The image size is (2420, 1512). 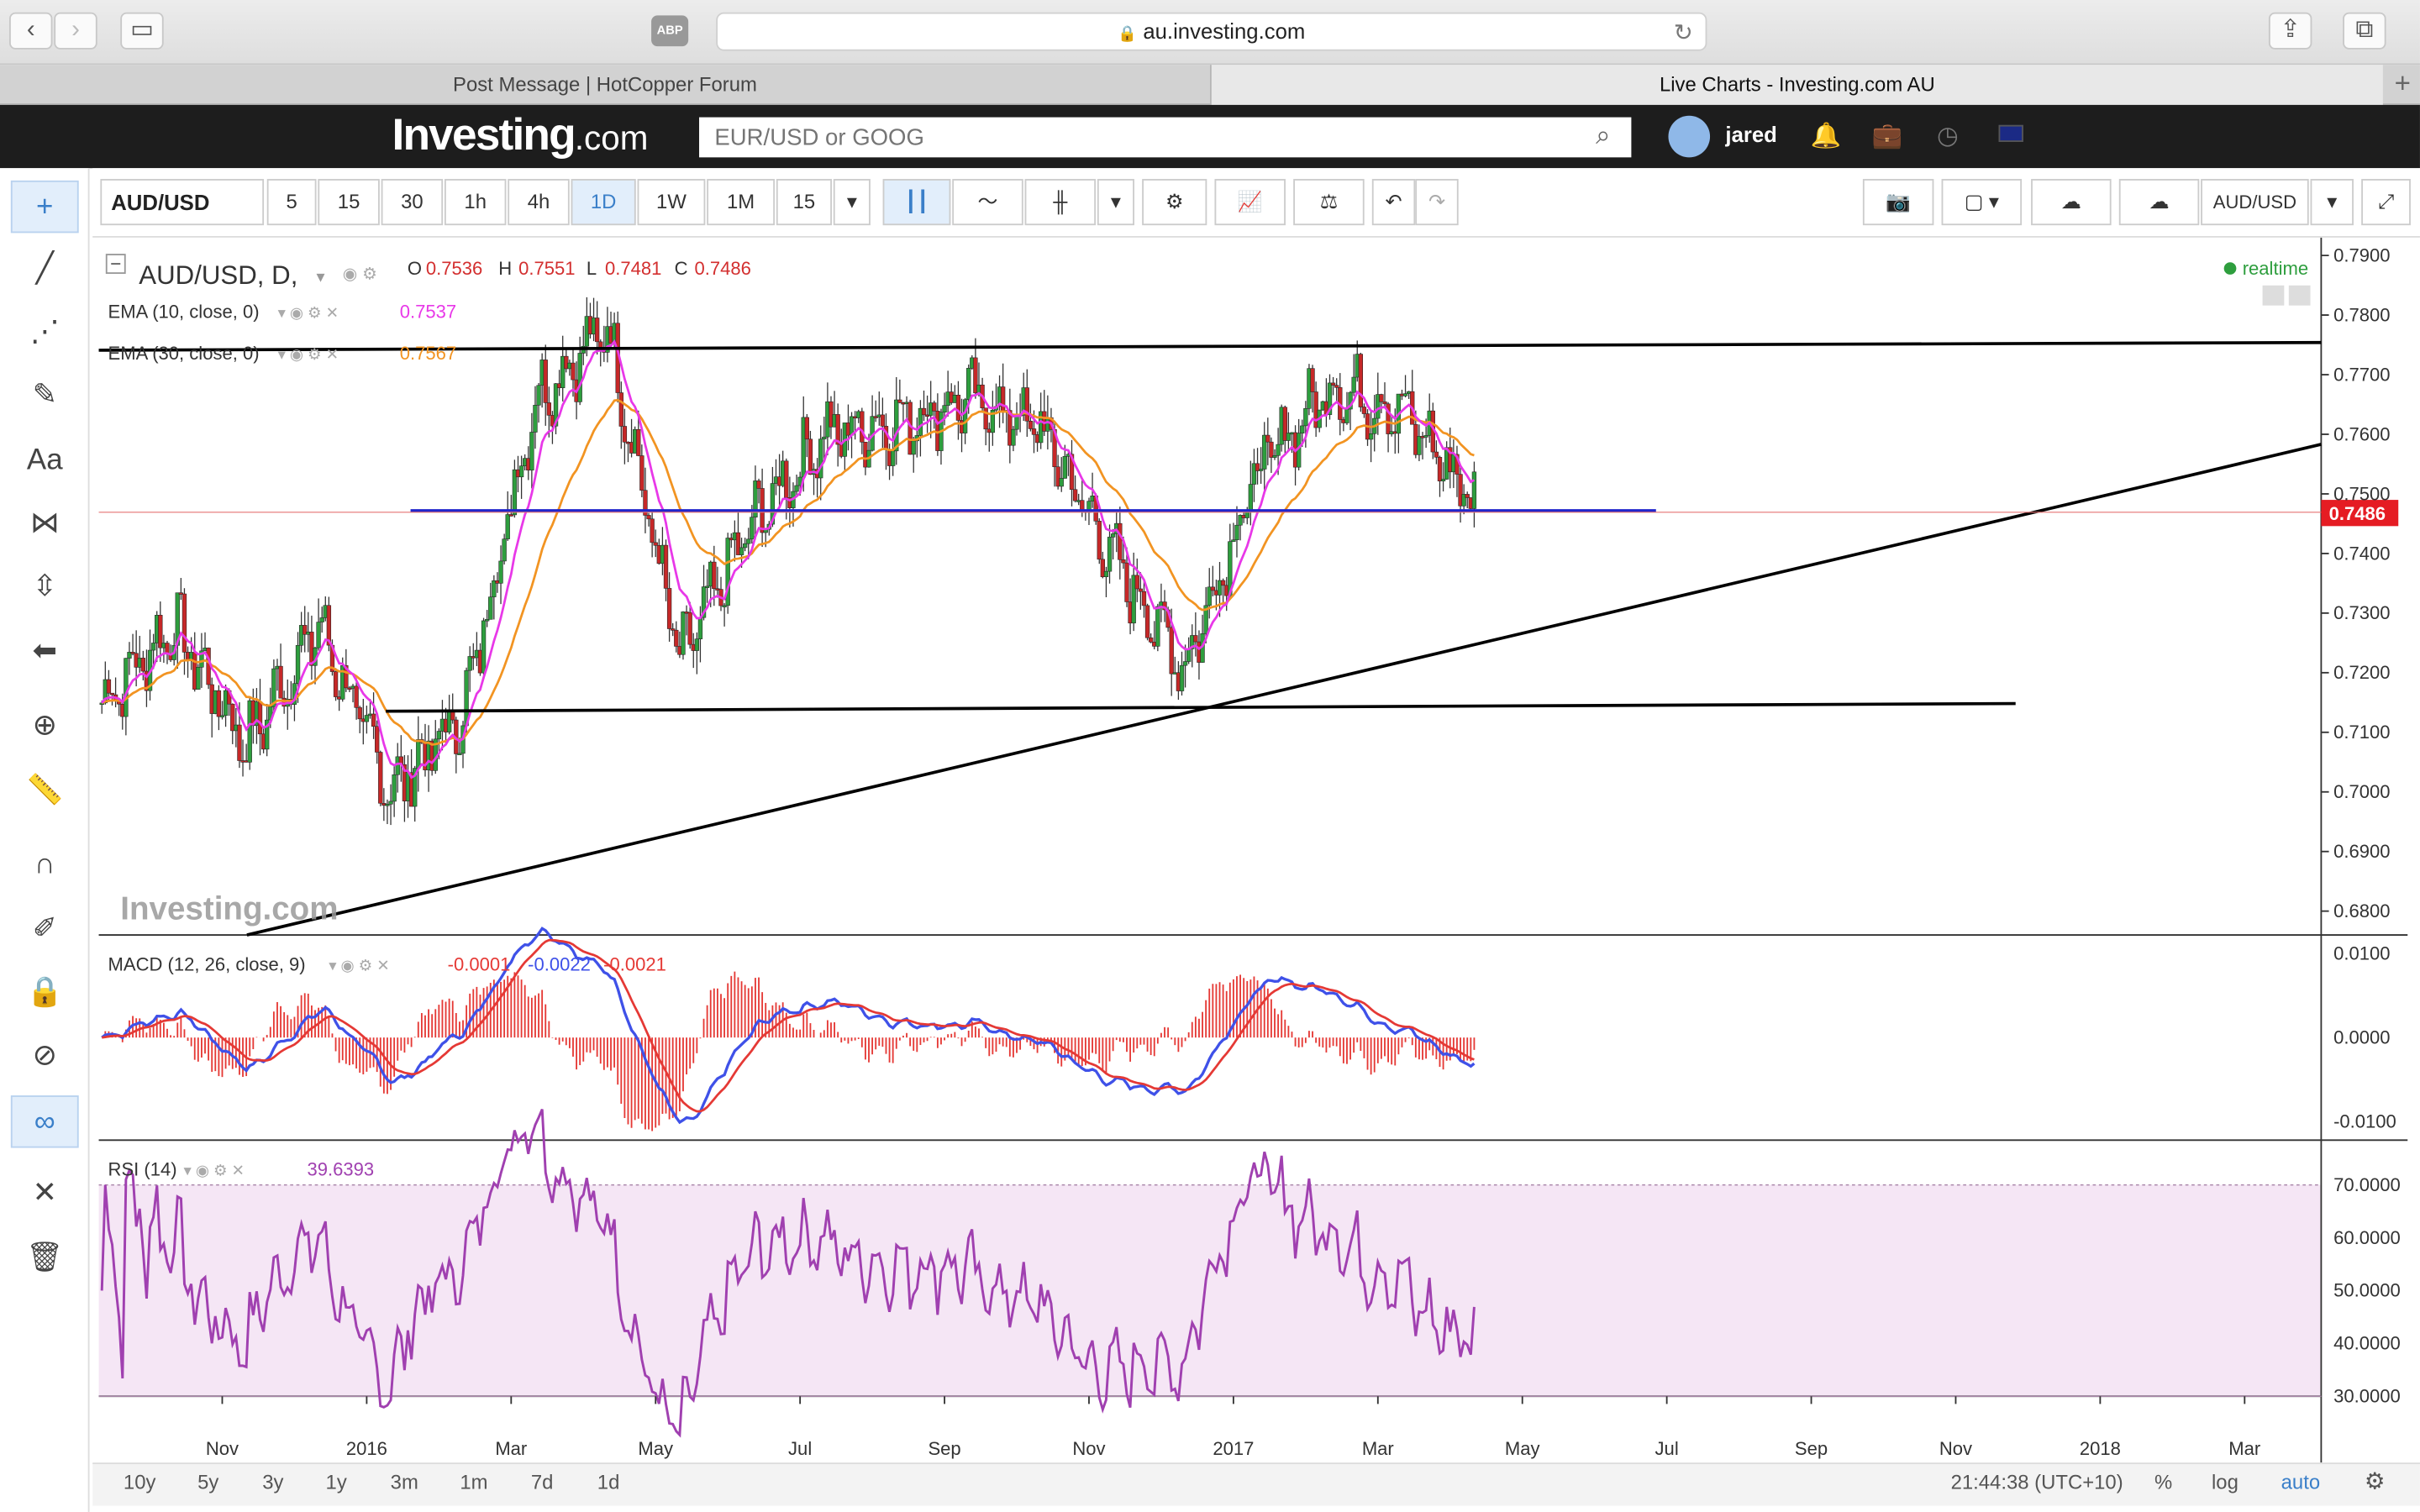 I want to click on link-icon: ∞, so click(x=44, y=1121).